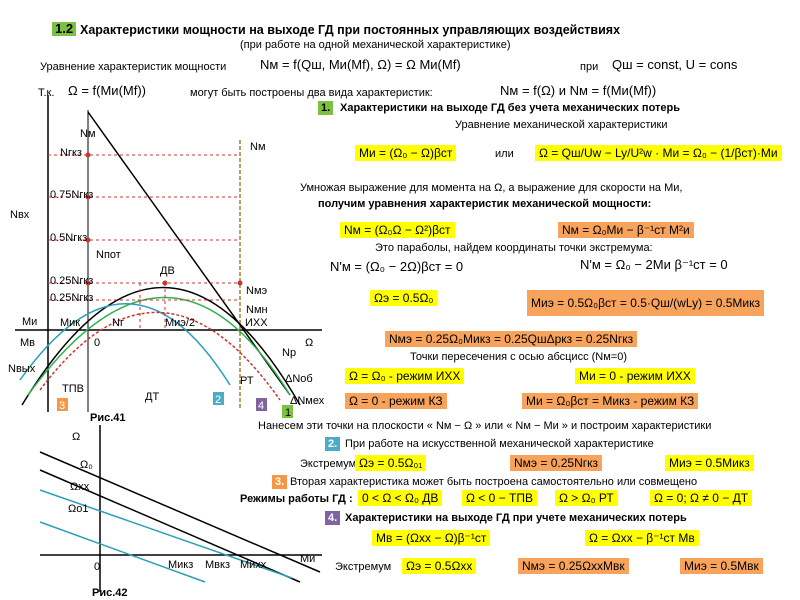  What do you see at coordinates (360, 64) in the screenshot?
I see `formula: Nм = f(Qш, Mи(Mf), Ω) = Ω Mи(Mf)` at bounding box center [360, 64].